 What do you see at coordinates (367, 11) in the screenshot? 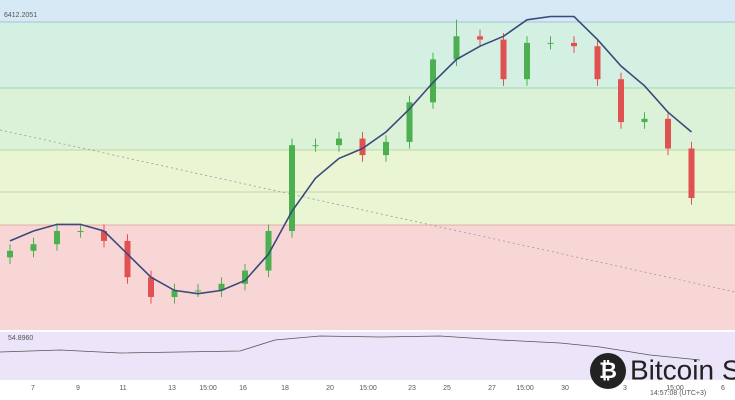
I see `band` at bounding box center [367, 11].